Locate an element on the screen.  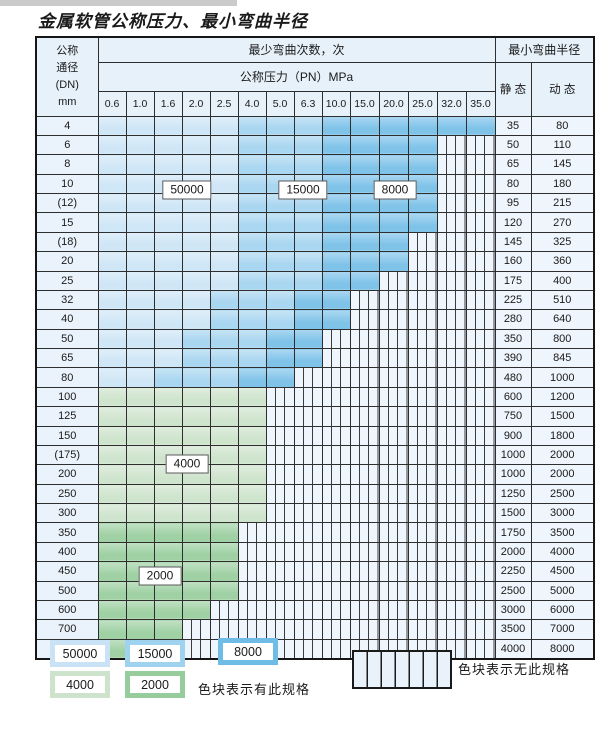
static-radius-value: 35 is located at coordinates (513, 125).